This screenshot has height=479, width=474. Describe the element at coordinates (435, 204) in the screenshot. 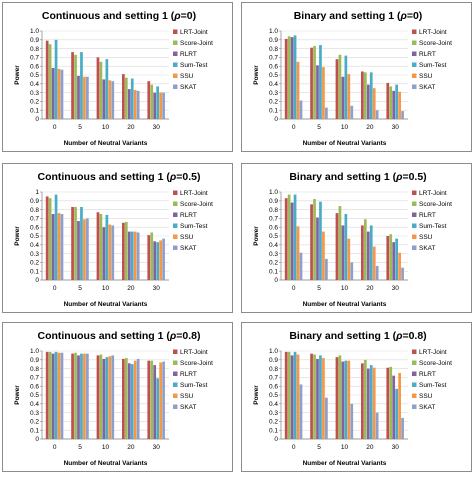

I see `legend-label: Score-Joint` at that location.